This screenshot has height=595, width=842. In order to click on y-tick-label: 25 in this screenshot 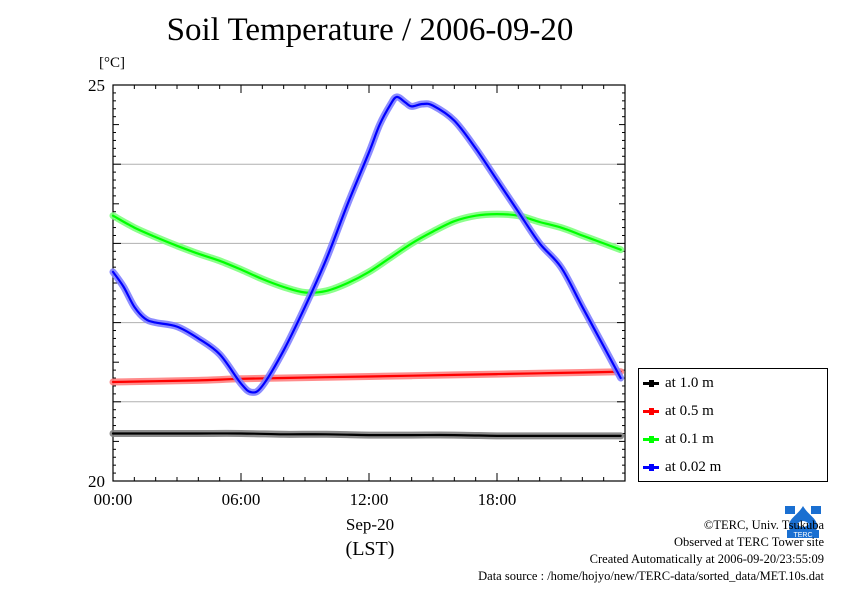, I will do `click(96, 85)`.